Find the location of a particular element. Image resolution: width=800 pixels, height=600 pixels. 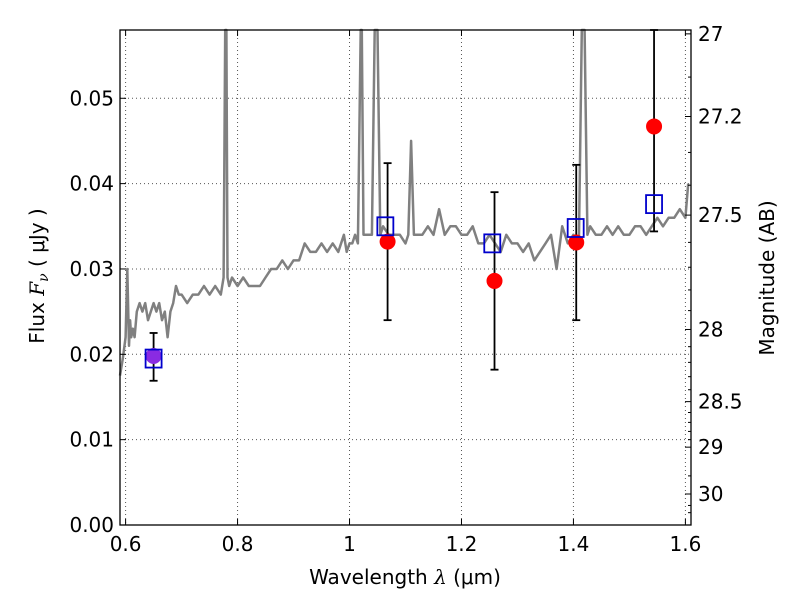

mag-tick-label: 29 is located at coordinates (710, 447).